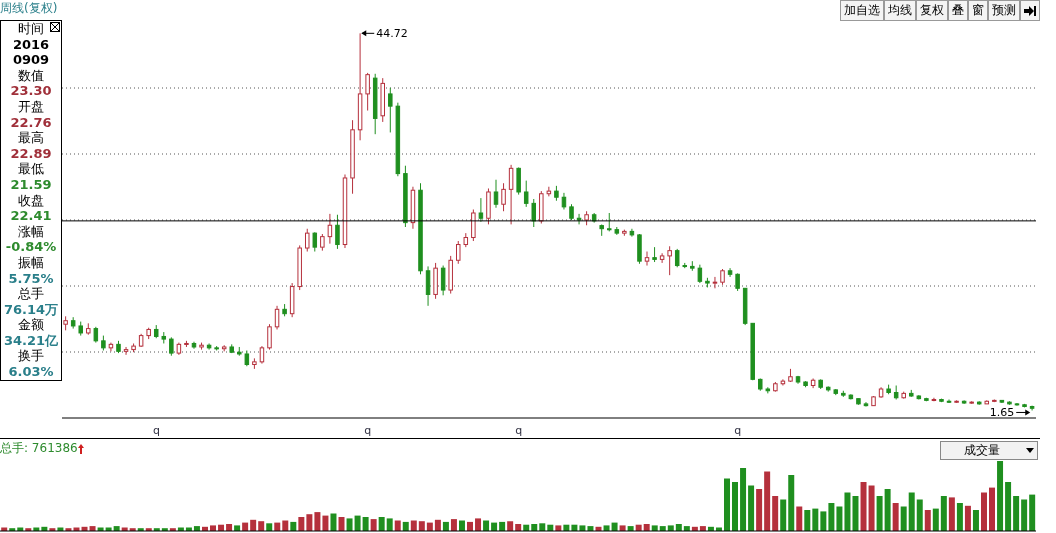 Image resolution: width=1056 pixels, height=533 pixels. I want to click on annotation: 1.65, so click(1002, 413).